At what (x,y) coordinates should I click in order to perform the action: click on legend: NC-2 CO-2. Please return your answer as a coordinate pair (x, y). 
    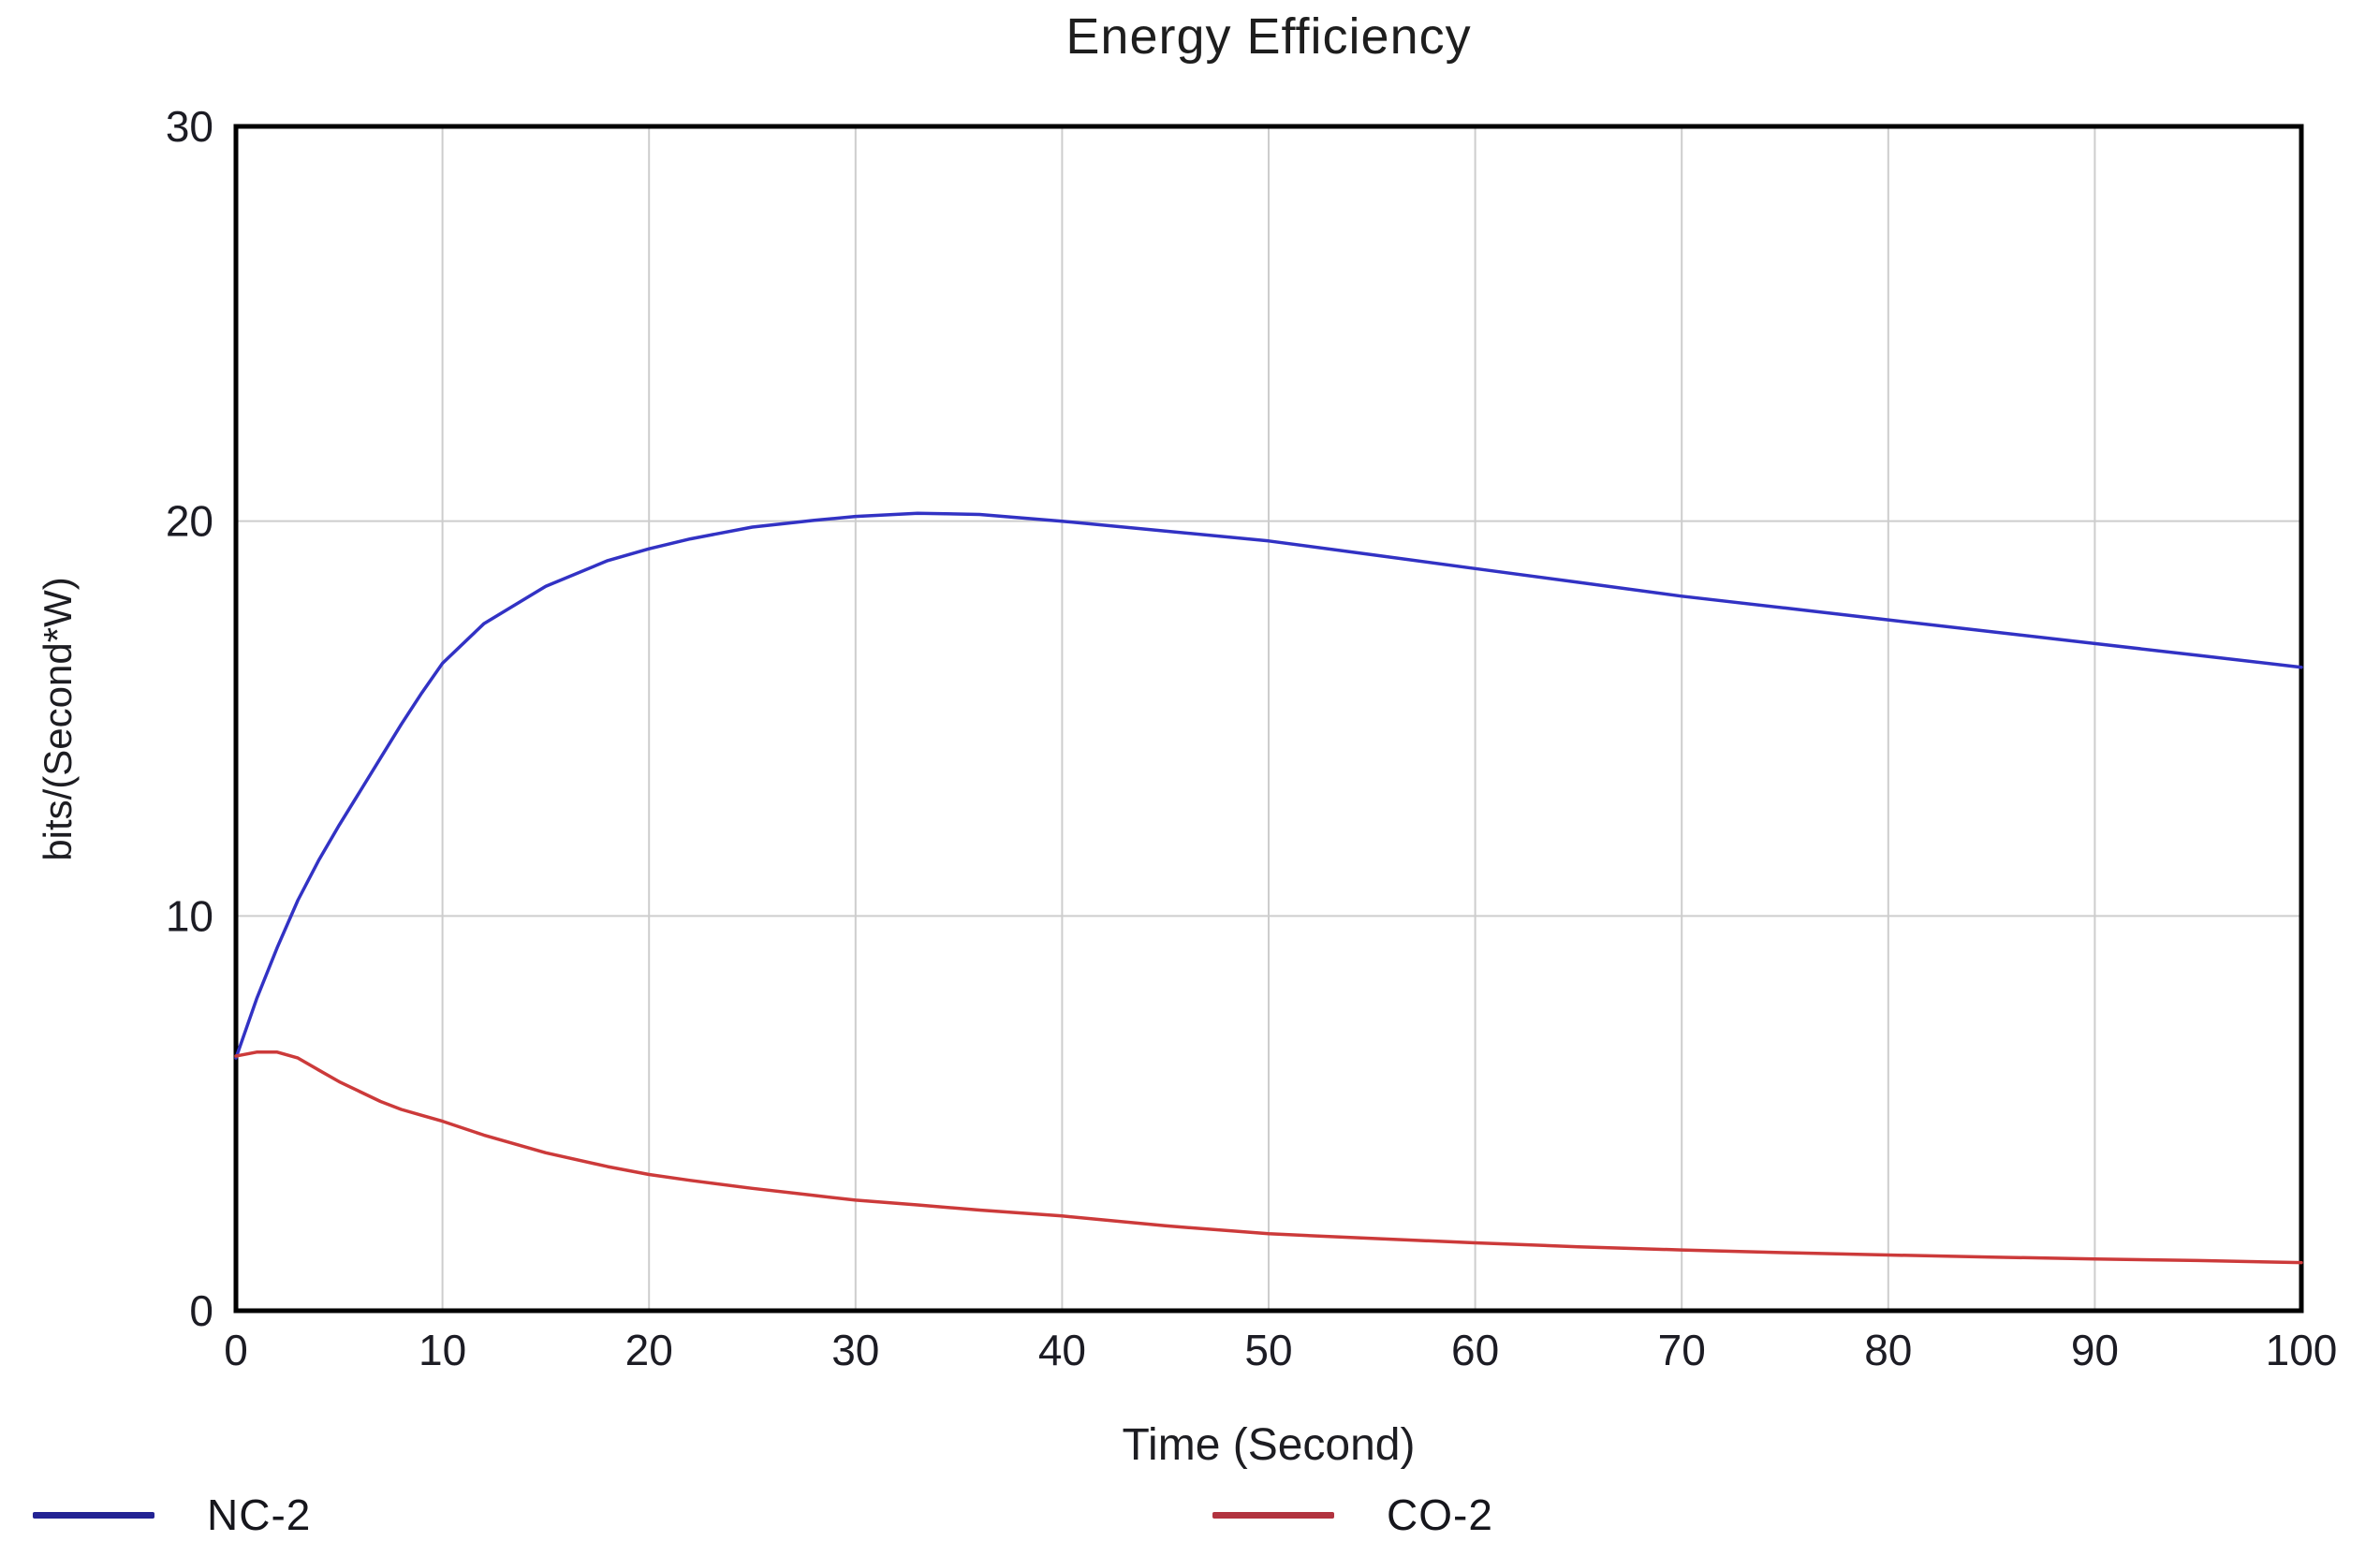
    Looking at the image, I should click on (1190, 1517).